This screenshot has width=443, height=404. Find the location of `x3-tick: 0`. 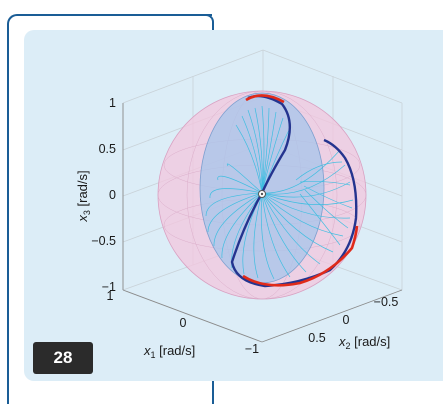

x3-tick: 0 is located at coordinates (112, 195).